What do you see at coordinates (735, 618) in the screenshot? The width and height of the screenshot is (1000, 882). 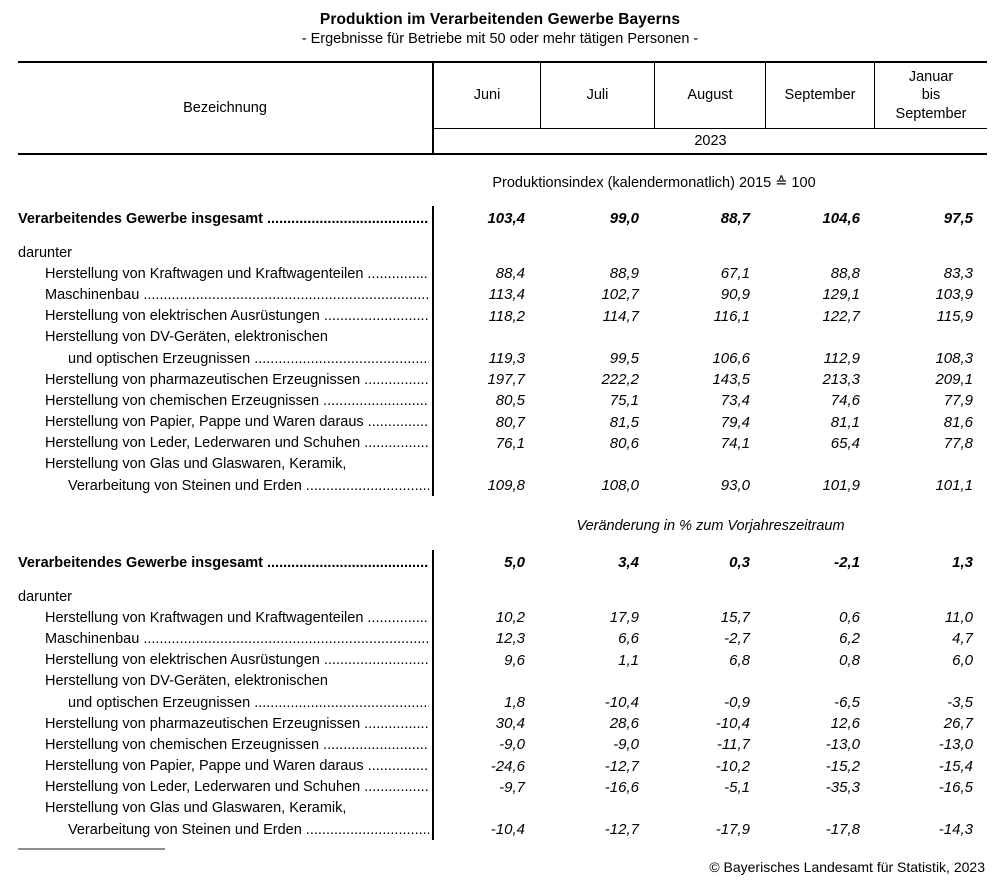 I see `value-cell: 15,7` at bounding box center [735, 618].